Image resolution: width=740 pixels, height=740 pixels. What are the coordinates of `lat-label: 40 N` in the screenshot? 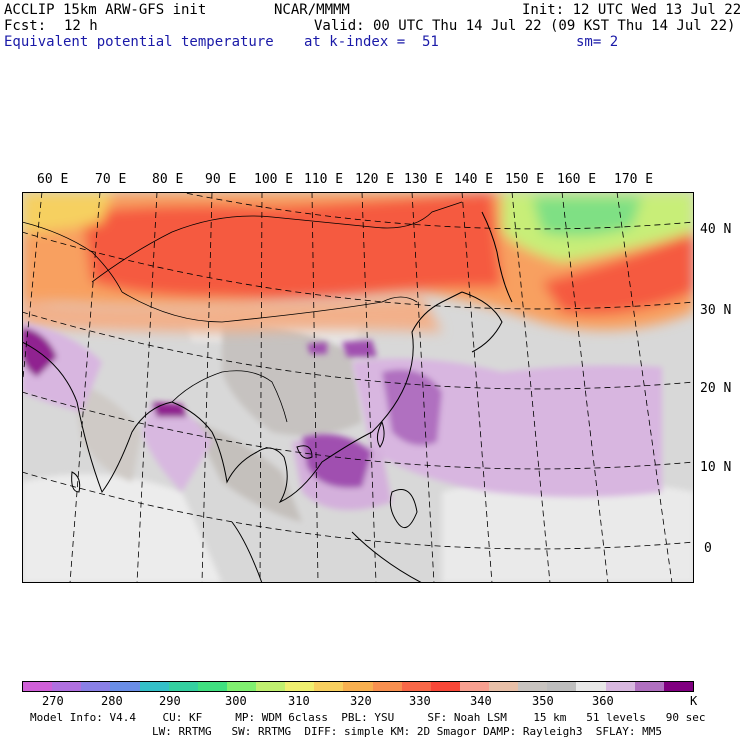 It's located at (716, 229).